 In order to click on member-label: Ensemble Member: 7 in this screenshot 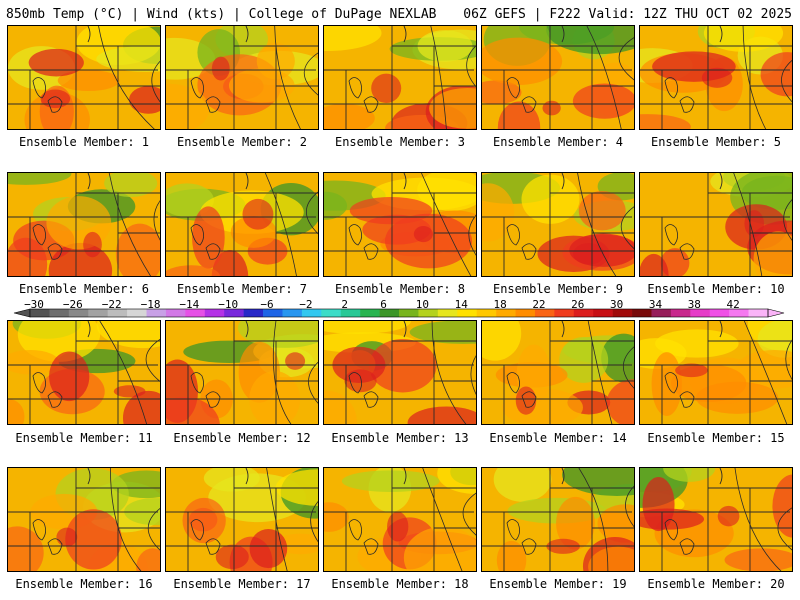, I will do `click(242, 289)`.